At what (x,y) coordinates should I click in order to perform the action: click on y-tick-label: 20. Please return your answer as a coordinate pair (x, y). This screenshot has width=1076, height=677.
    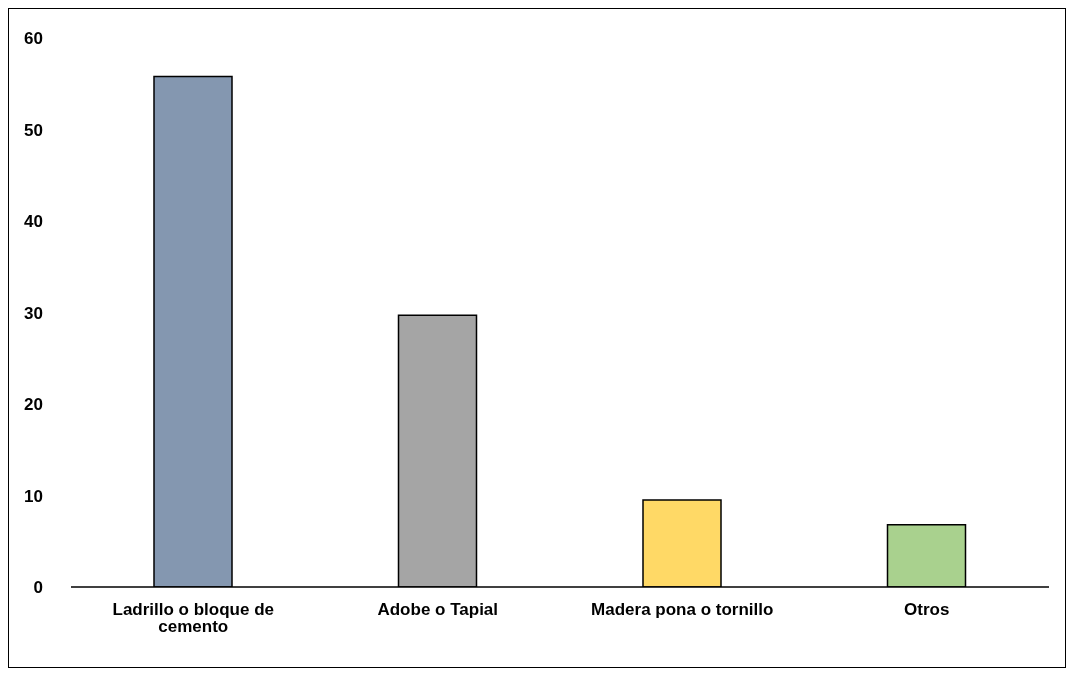
    Looking at the image, I should click on (33, 405).